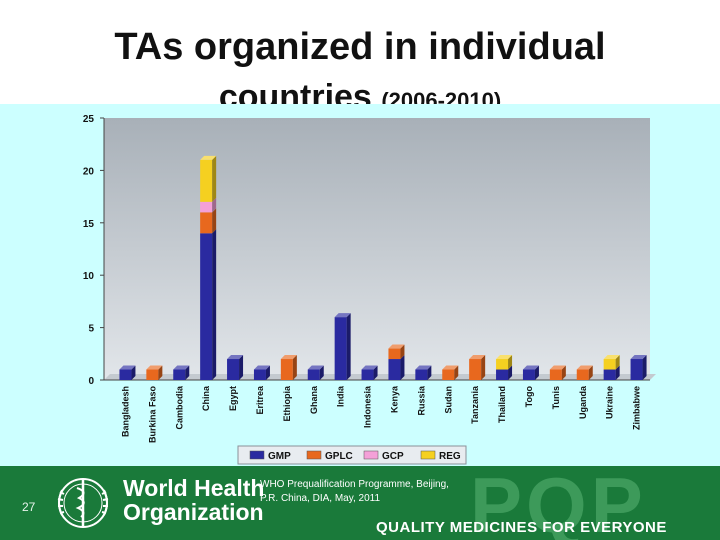  Describe the element at coordinates (341, 396) in the screenshot. I see `x-tick-label: India` at that location.